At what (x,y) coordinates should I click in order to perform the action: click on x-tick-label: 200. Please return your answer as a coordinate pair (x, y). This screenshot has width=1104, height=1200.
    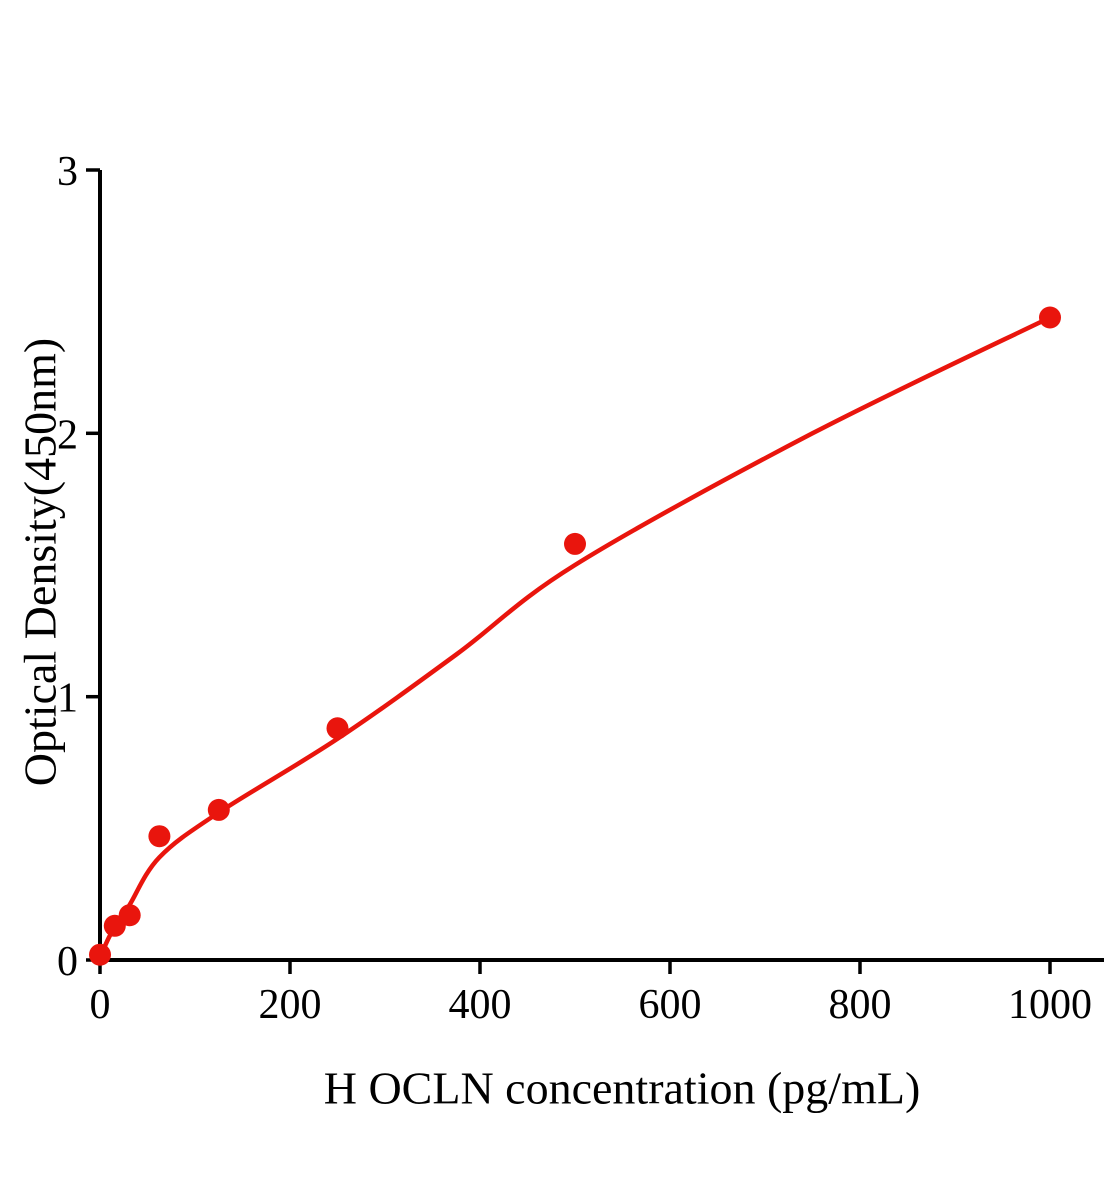
    Looking at the image, I should click on (290, 1005).